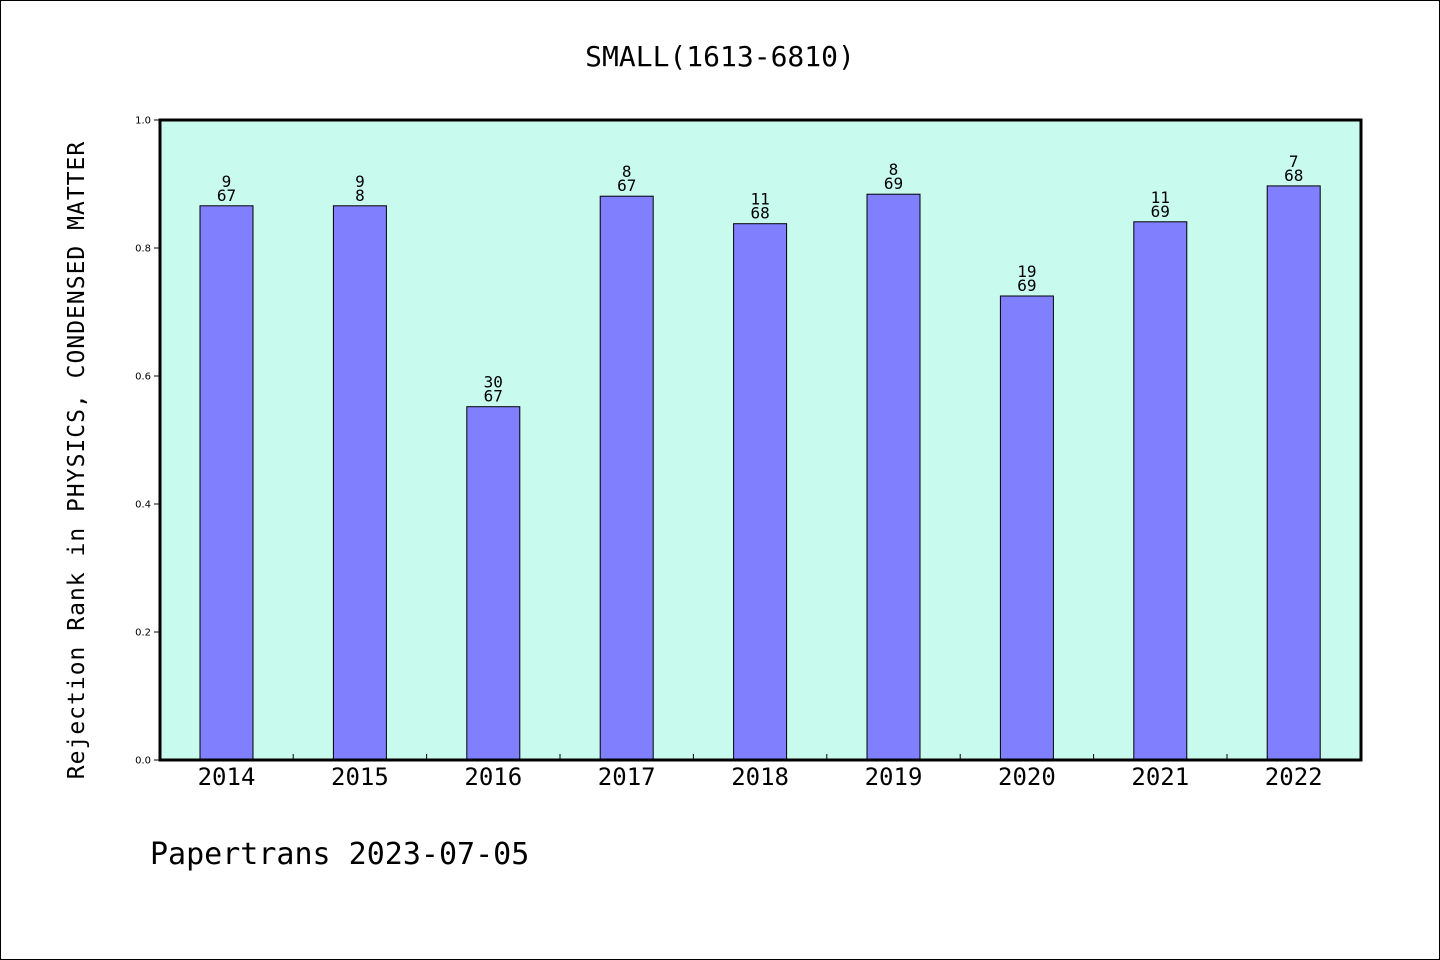 This screenshot has width=1440, height=960. Describe the element at coordinates (893, 477) in the screenshot. I see `bar-2019` at that location.